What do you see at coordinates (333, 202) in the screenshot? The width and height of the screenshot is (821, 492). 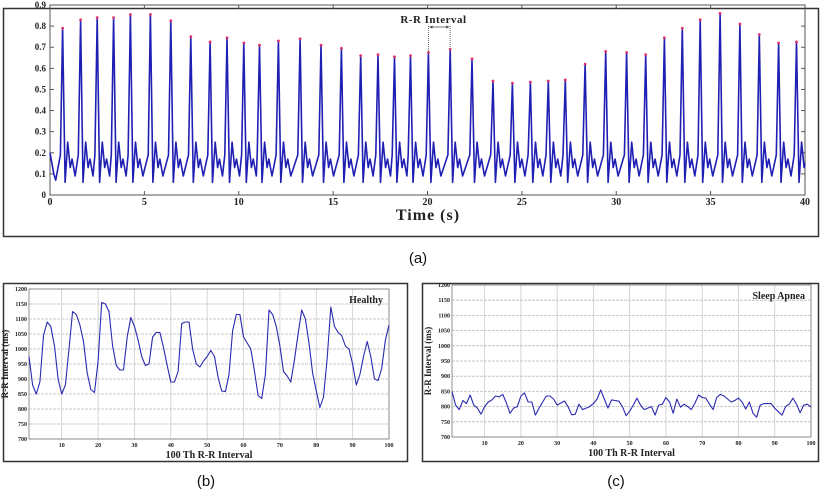 I see `x-tick-label: 15` at bounding box center [333, 202].